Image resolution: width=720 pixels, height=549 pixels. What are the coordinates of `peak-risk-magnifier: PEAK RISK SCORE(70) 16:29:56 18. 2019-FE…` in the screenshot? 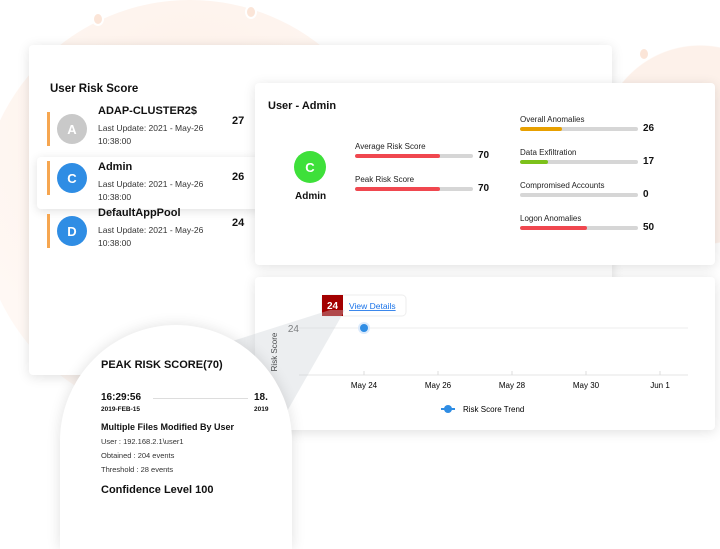 It's located at (176, 437).